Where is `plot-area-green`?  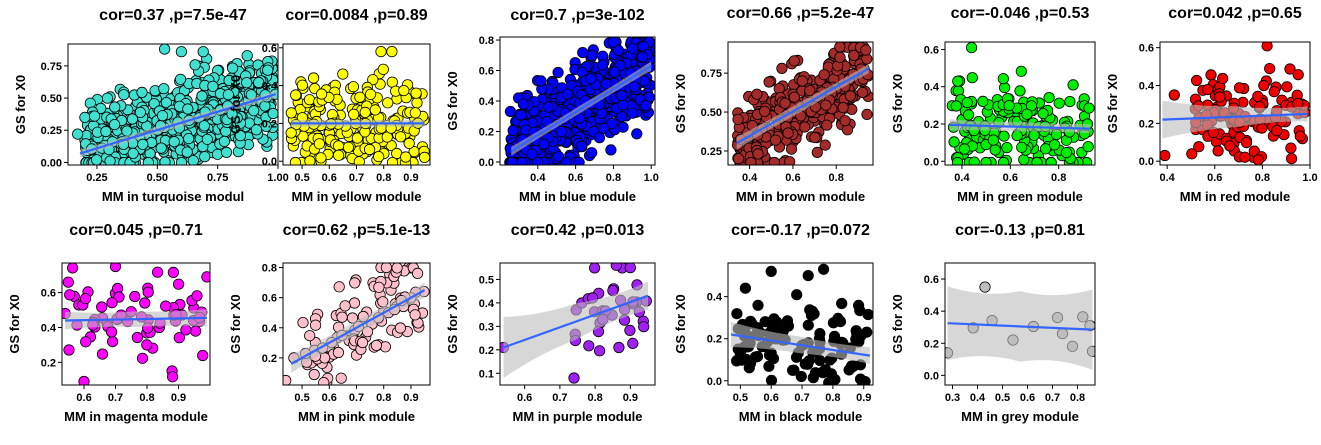
plot-area-green is located at coordinates (1020, 103).